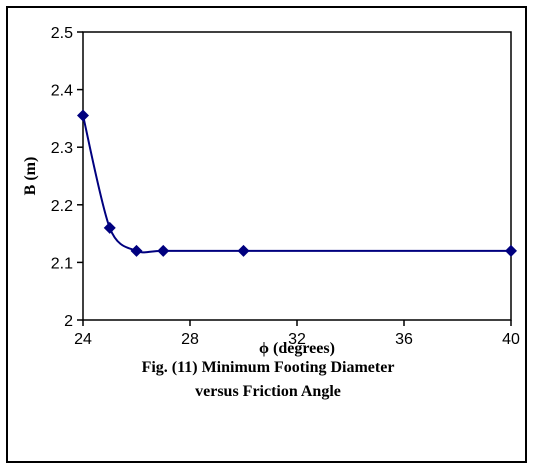  I want to click on x-tick-label: 32, so click(297, 339).